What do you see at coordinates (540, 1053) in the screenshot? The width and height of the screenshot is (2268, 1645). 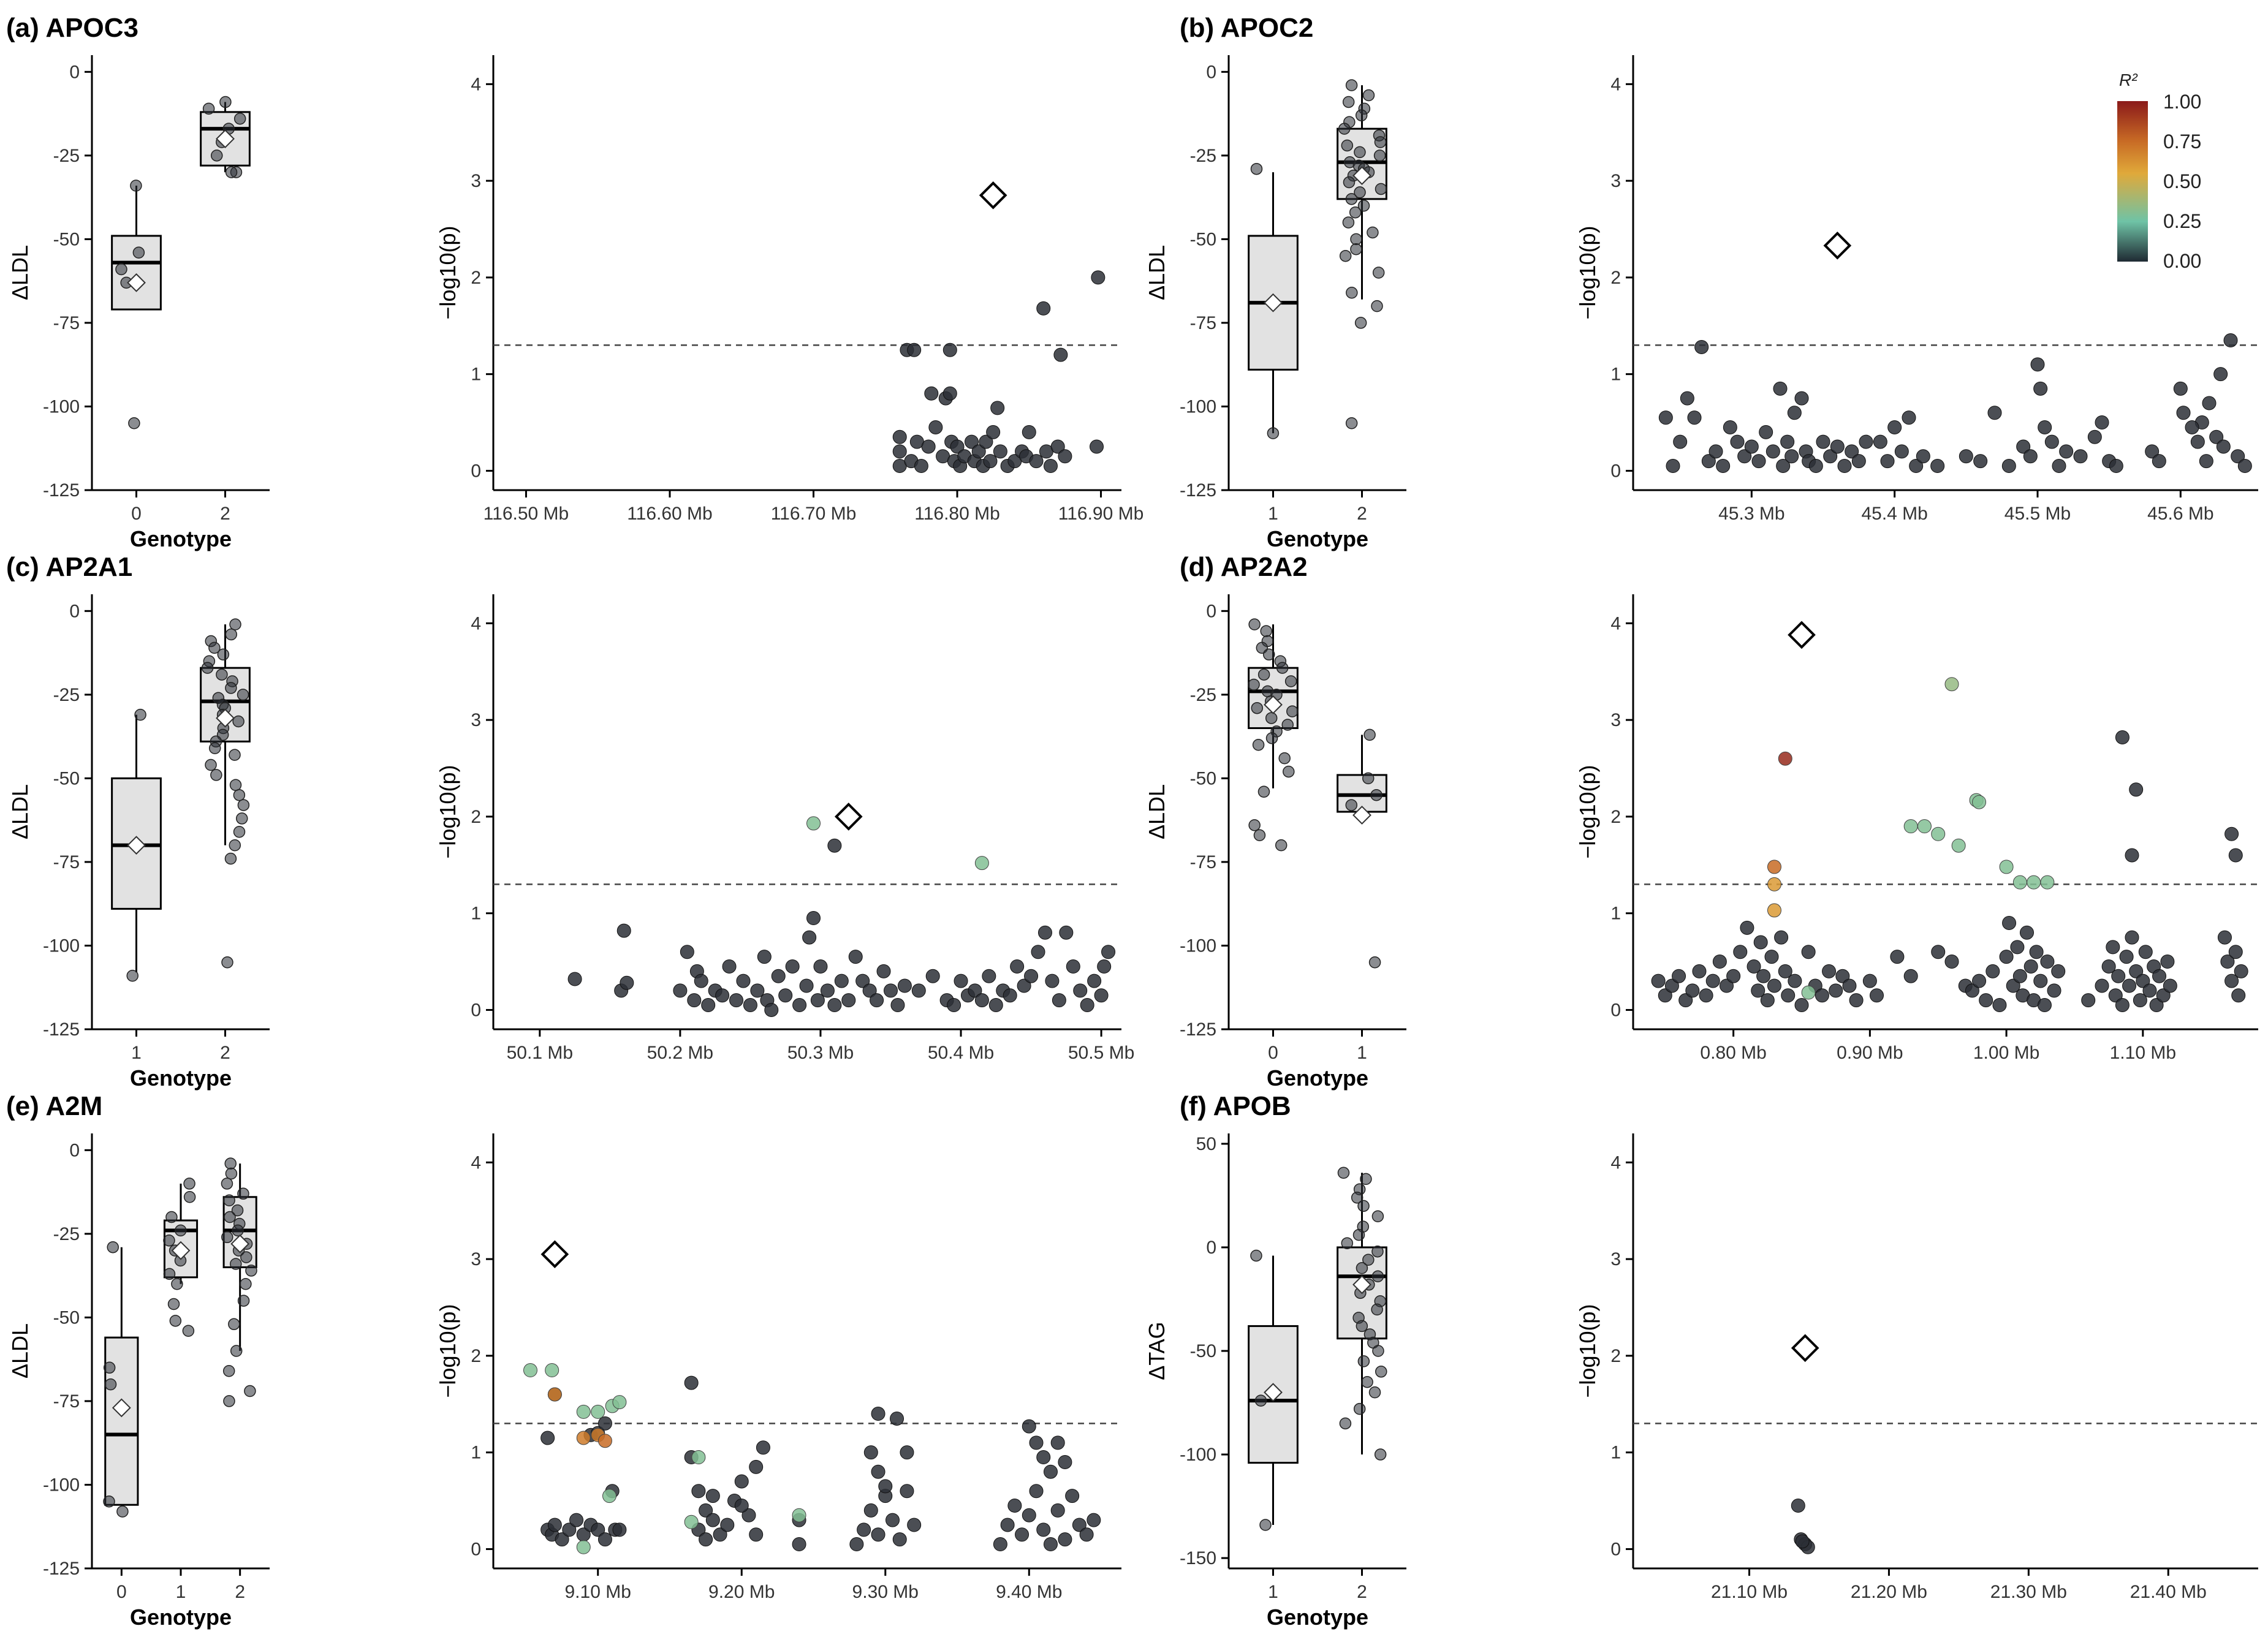 I see `x-tick-label: 50.1 Mb` at bounding box center [540, 1053].